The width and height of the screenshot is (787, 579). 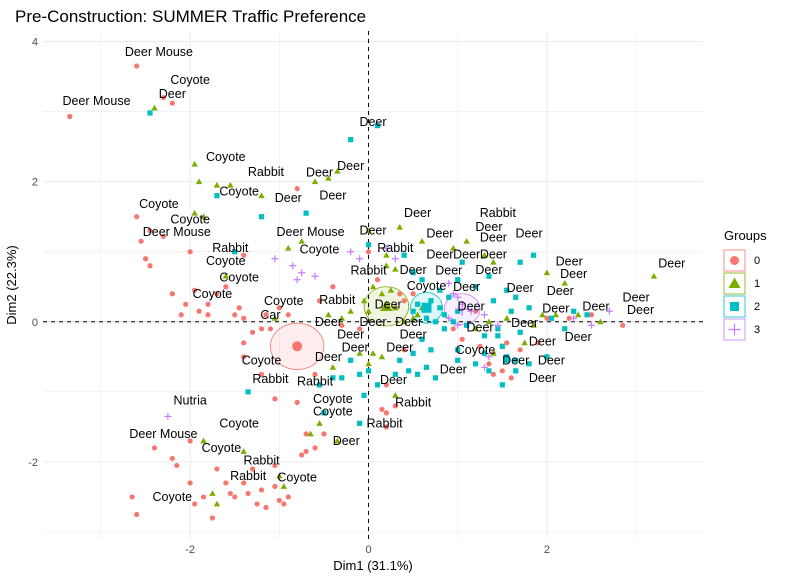 I want to click on legend-key-plus, so click(x=734, y=329).